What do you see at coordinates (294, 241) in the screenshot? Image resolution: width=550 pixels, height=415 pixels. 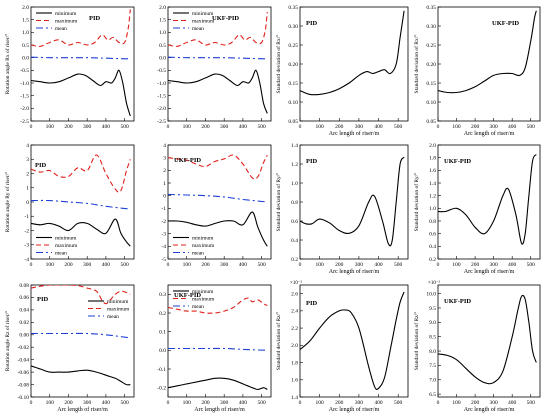 I see `y-tick-label: 0.4` at bounding box center [294, 241].